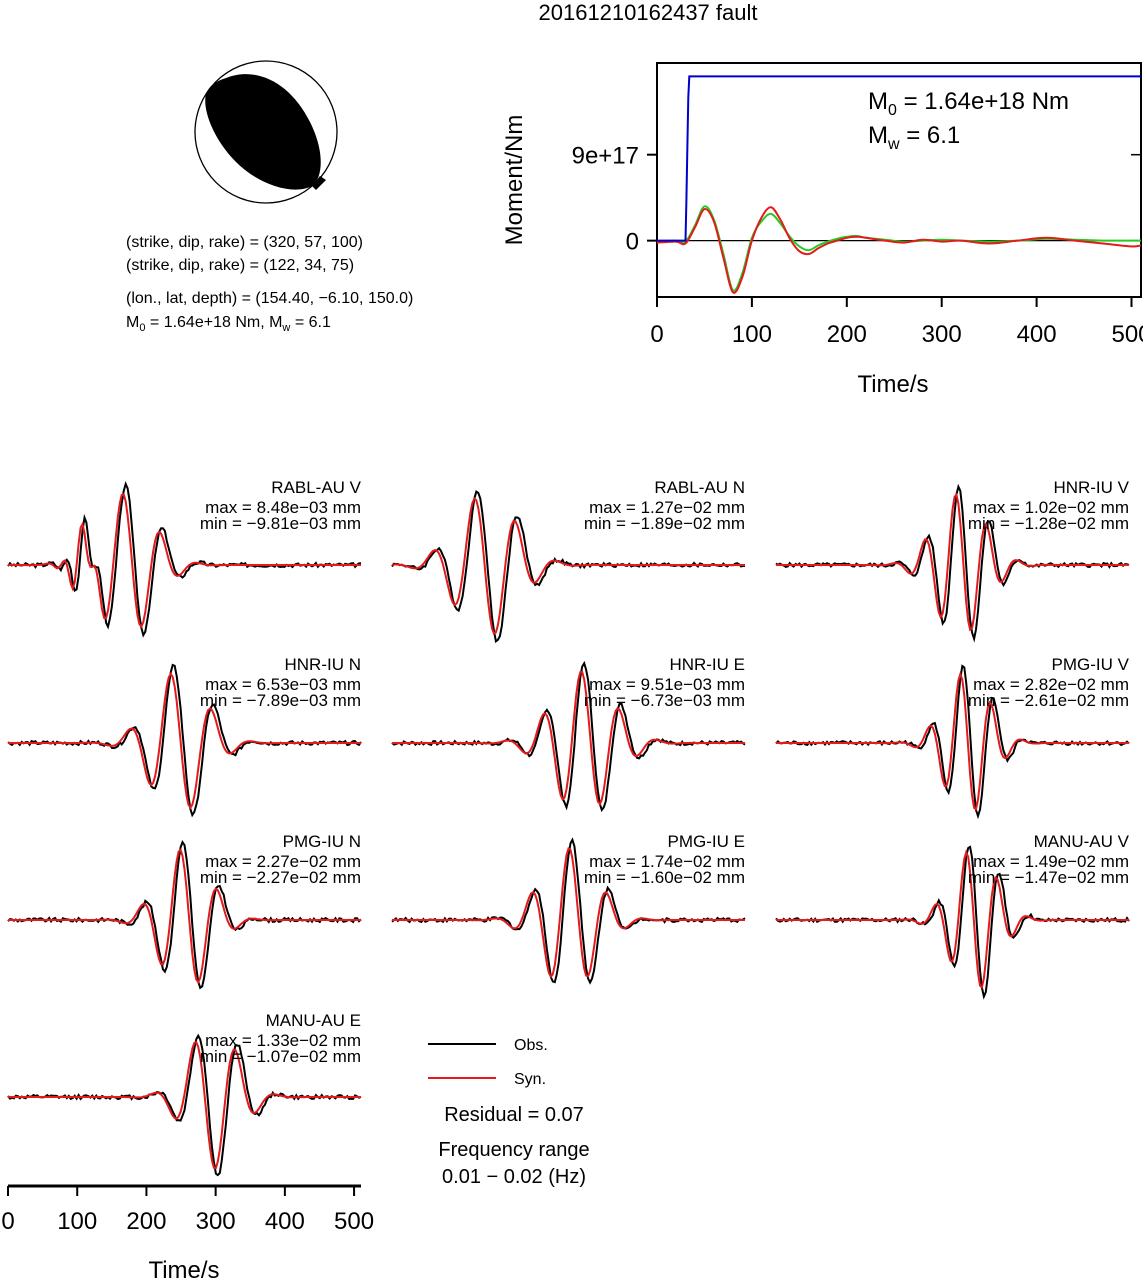 The height and width of the screenshot is (1281, 1143). I want to click on focal-line-1: (strike, dip, rake) = (320, 57, 100), so click(244, 242).